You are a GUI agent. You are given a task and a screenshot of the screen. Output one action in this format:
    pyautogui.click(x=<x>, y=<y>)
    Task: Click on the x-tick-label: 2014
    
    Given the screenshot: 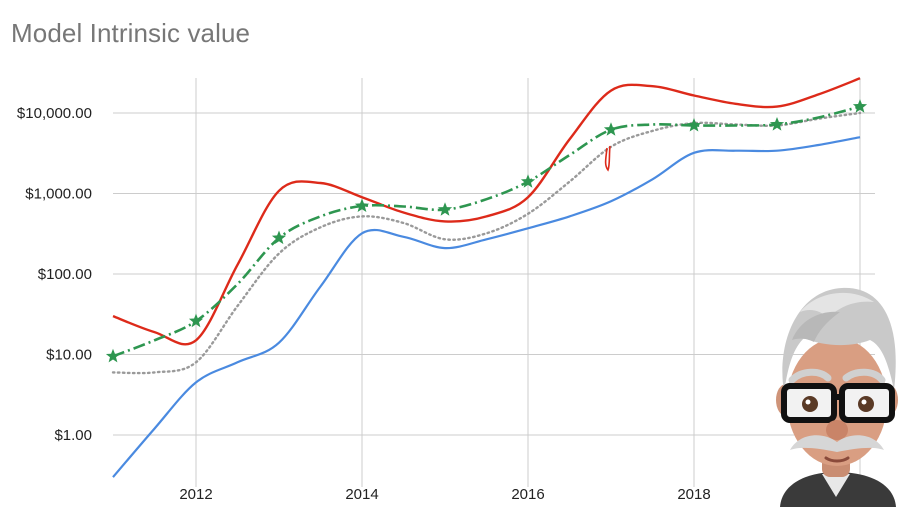 What is the action you would take?
    pyautogui.click(x=361, y=494)
    